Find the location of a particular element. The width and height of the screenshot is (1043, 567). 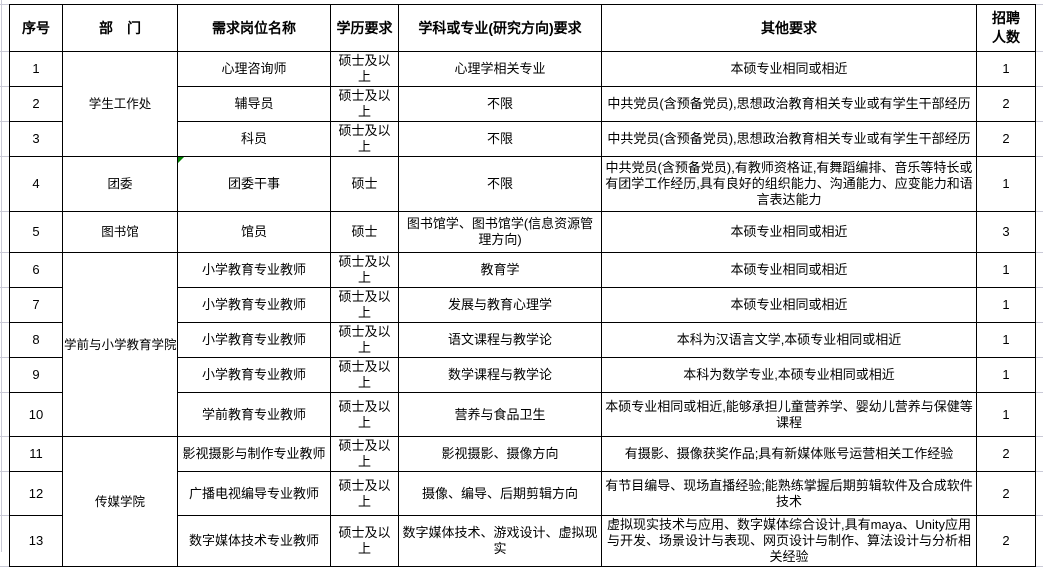

cell-no: 2 is located at coordinates (36, 104).